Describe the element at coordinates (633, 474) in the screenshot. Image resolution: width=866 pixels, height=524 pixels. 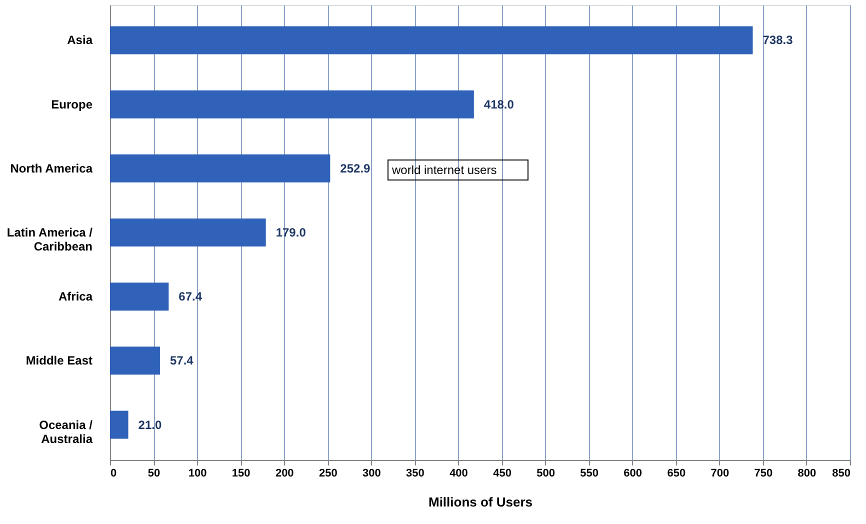
I see `x-tick-label: 600` at that location.